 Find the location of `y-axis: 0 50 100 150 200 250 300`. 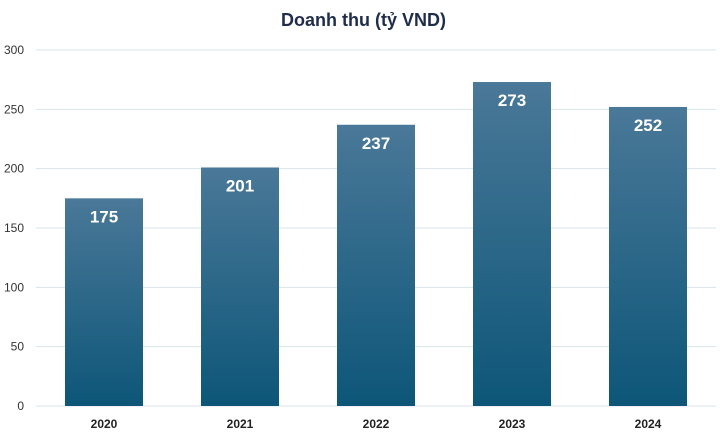

y-axis: 0 50 100 150 200 250 300 is located at coordinates (14, 228).